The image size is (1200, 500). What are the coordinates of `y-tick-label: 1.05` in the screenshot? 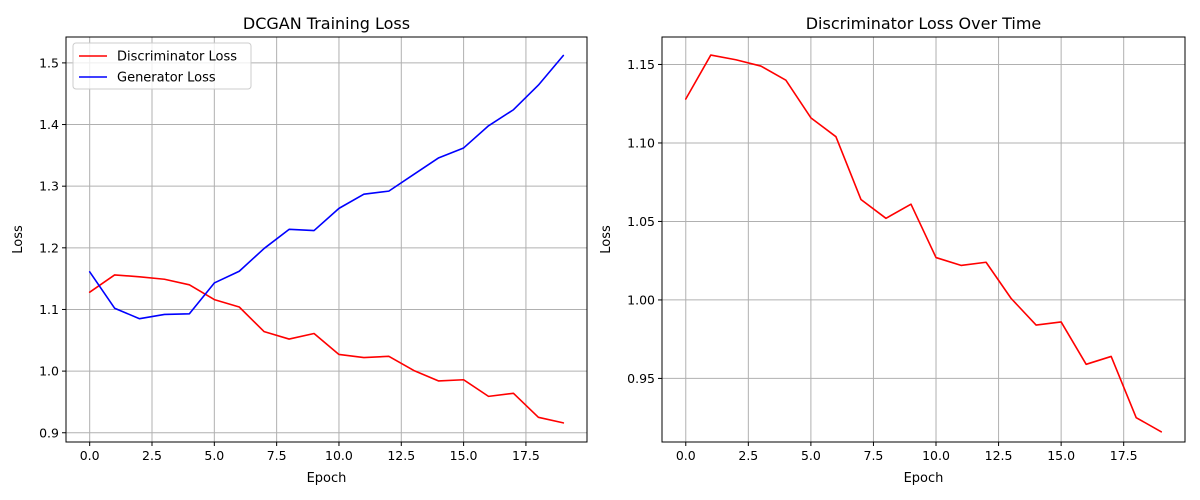 It's located at (641, 221).